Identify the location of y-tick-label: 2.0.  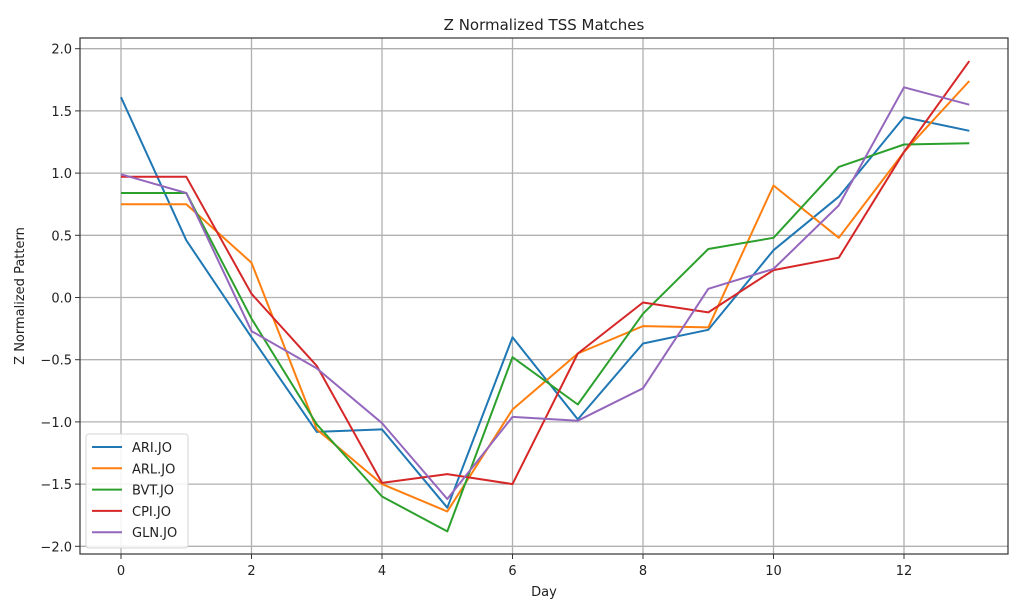
(61, 50).